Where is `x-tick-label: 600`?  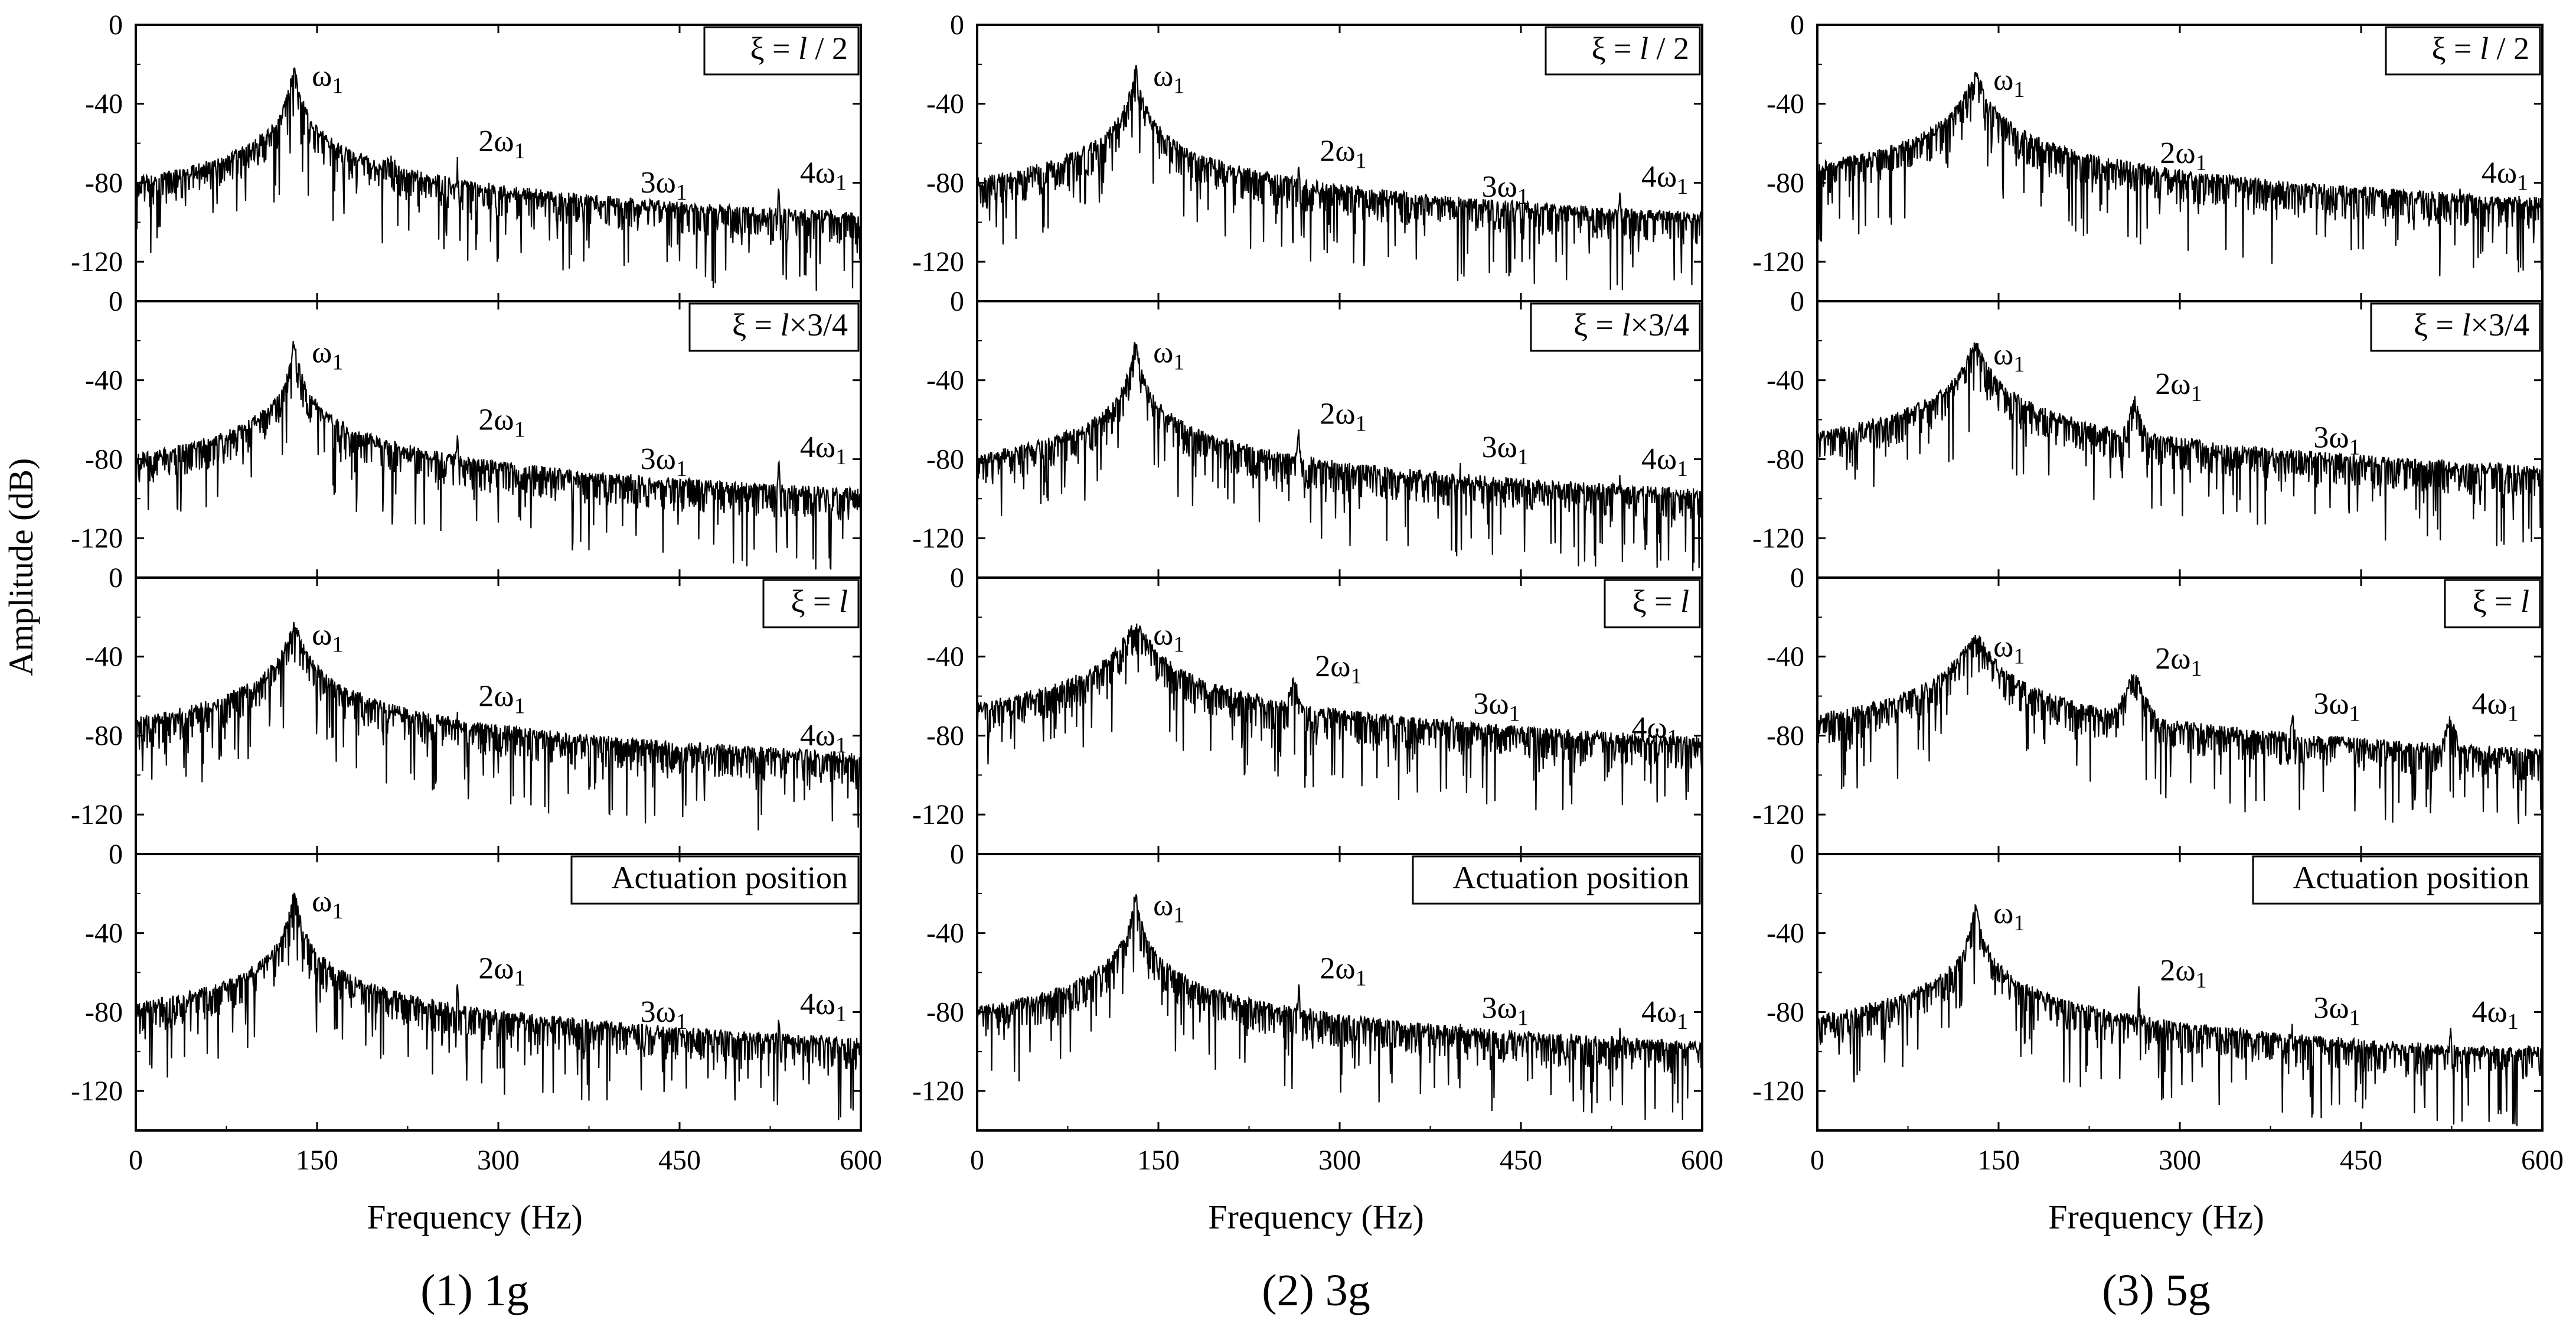
x-tick-label: 600 is located at coordinates (2542, 1160).